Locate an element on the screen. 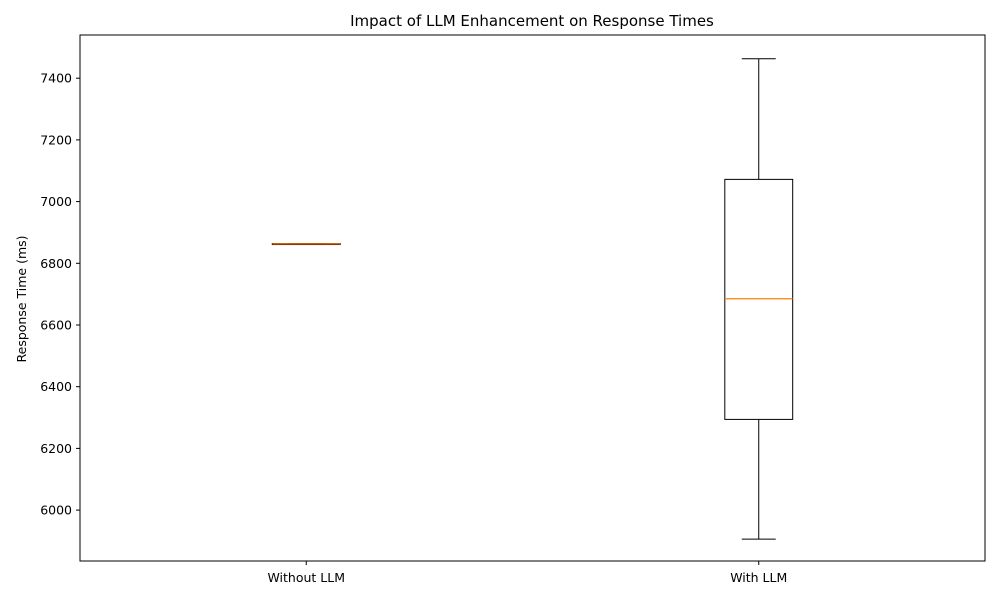  box is located at coordinates (759, 299).